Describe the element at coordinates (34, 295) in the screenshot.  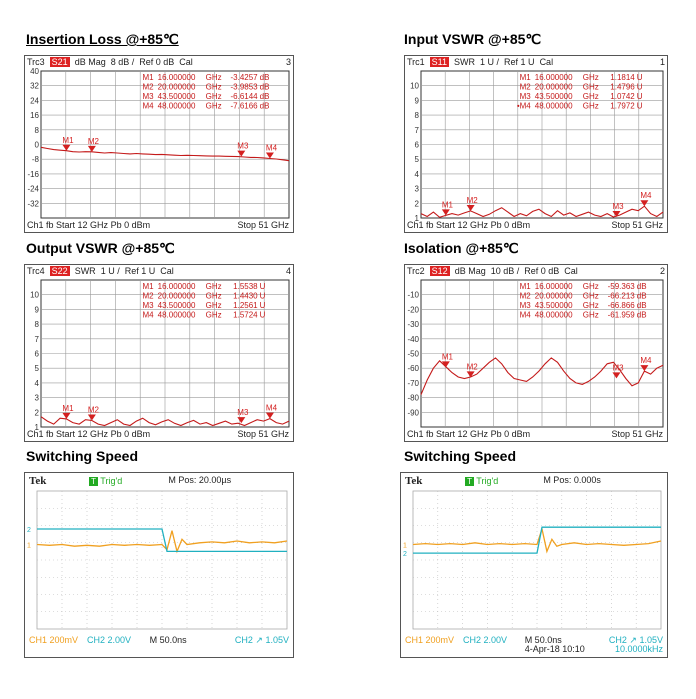
I see `y-tick-label: 10` at that location.